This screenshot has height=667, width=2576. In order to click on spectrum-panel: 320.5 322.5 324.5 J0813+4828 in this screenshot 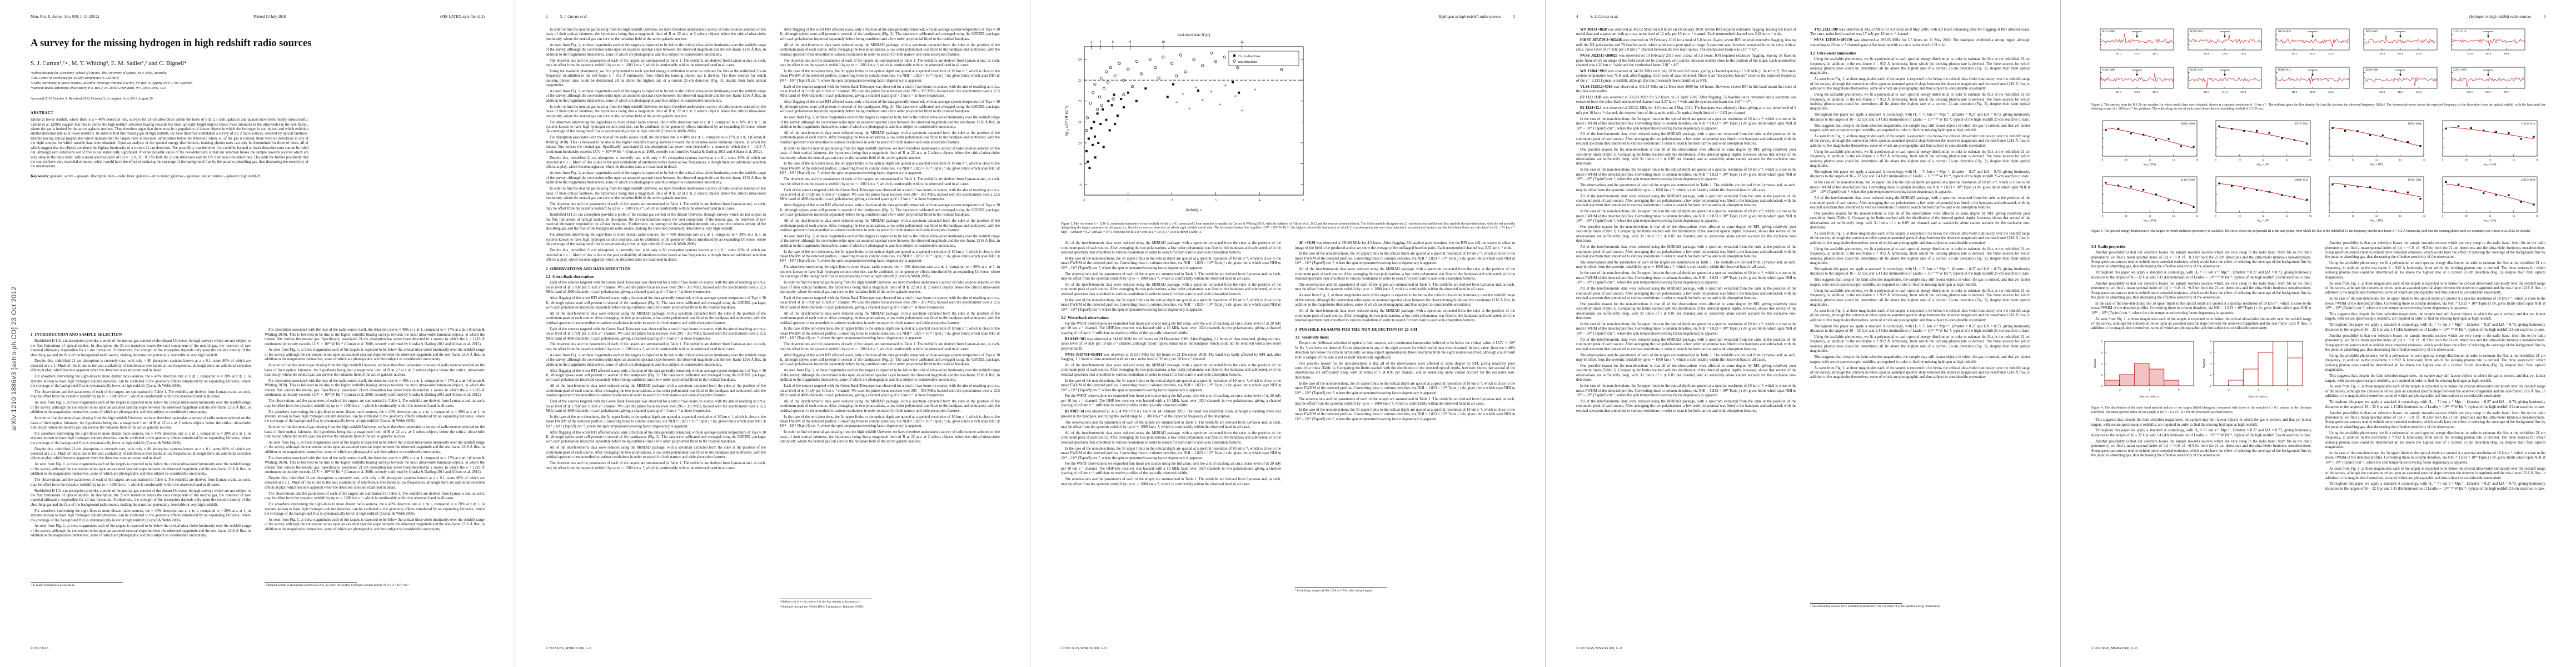, I will do `click(2309, 43)`.